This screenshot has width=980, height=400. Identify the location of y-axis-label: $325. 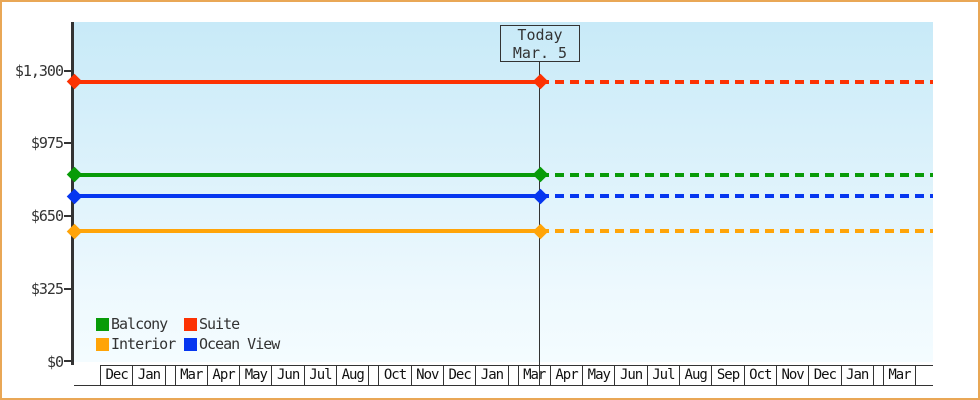
(47, 289).